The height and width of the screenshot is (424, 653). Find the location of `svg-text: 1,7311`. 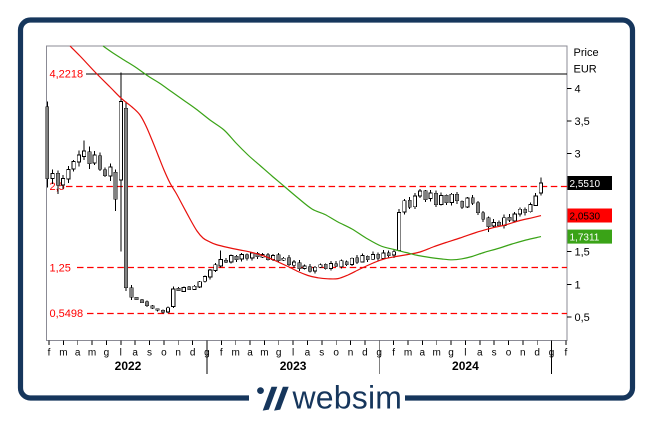

svg-text: 1,7311 is located at coordinates (585, 238).